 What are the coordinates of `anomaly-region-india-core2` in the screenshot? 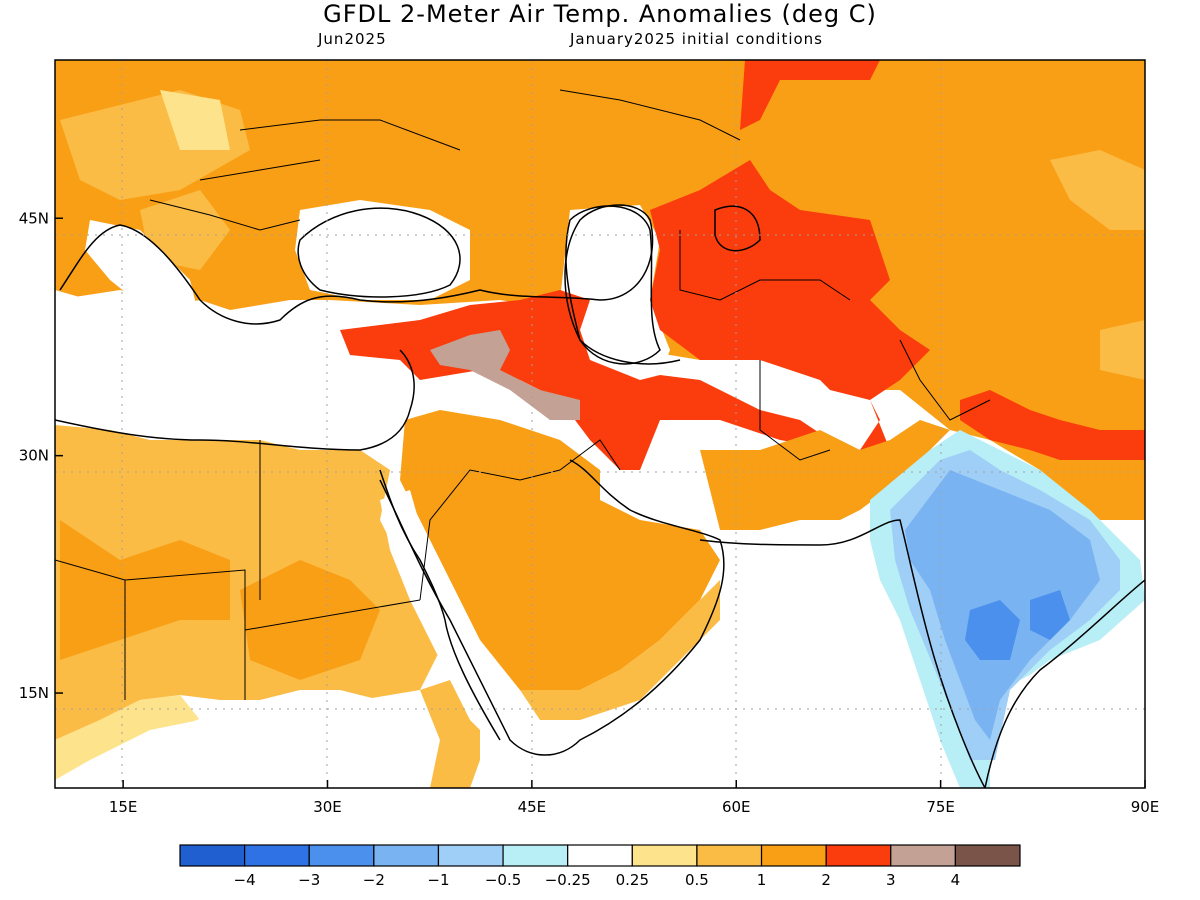 It's located at (1050, 615).